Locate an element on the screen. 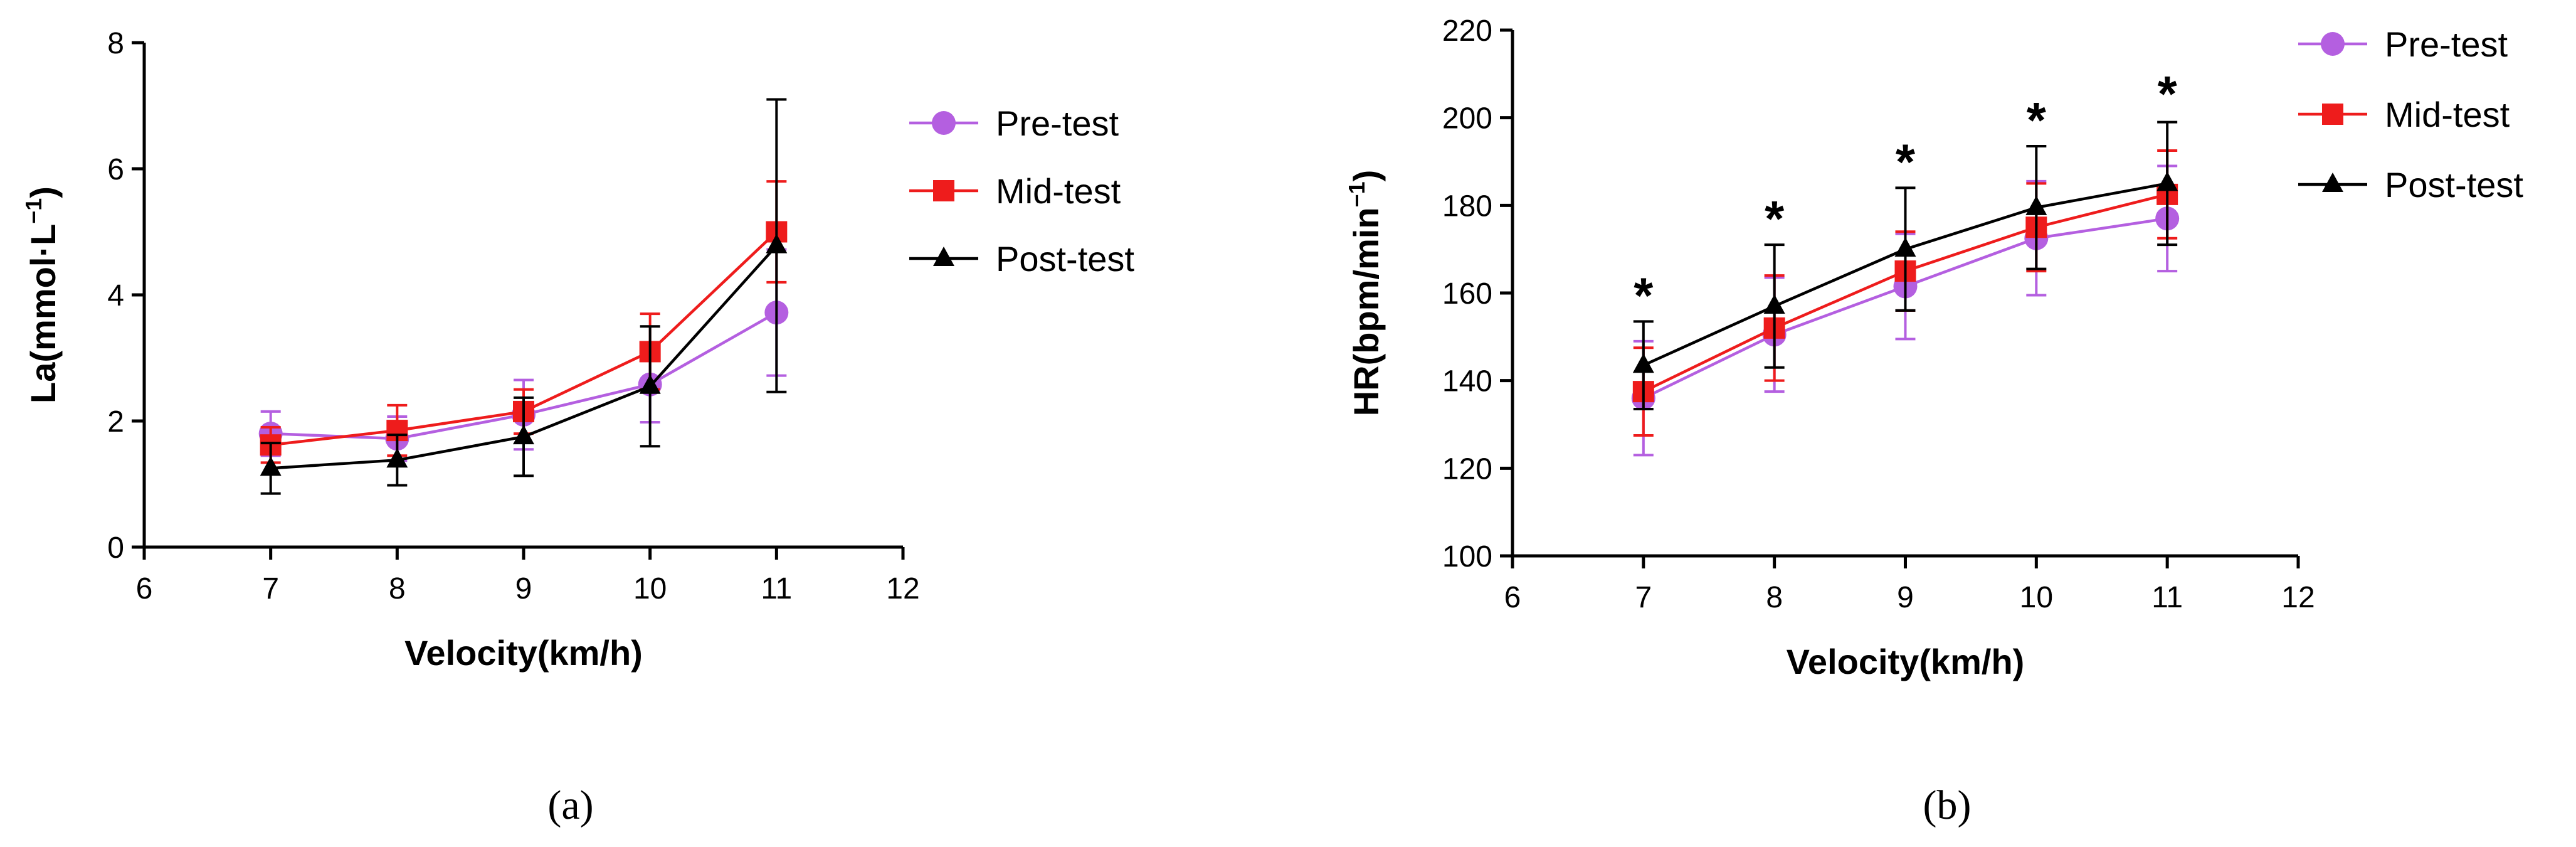 The width and height of the screenshot is (2576, 847). y-tick-label: 140 is located at coordinates (1467, 381).